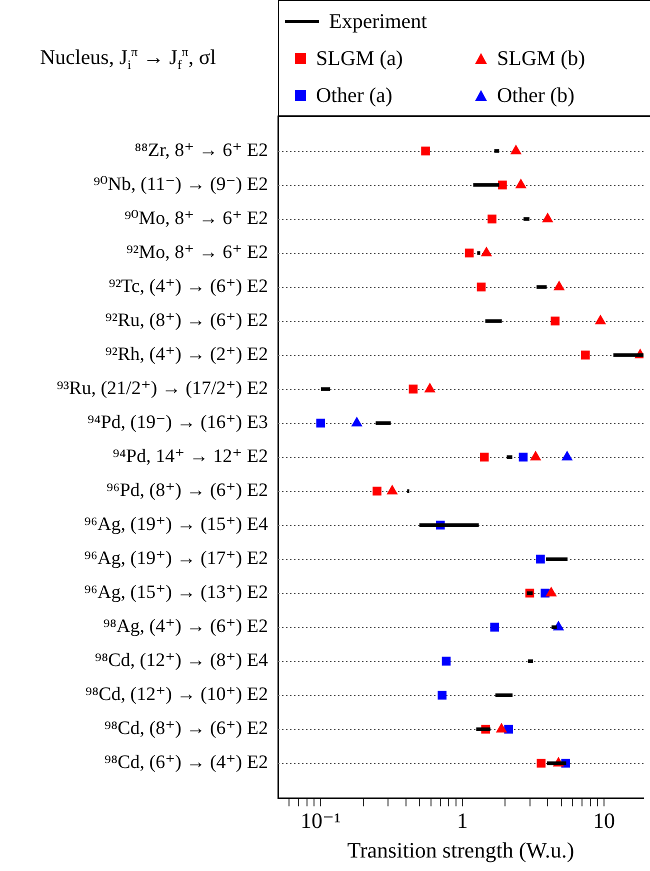 This screenshot has height=871, width=650. I want to click on y-tick-label: ⁹²Rh, (4⁺) → (2⁺) E2, so click(186, 355).